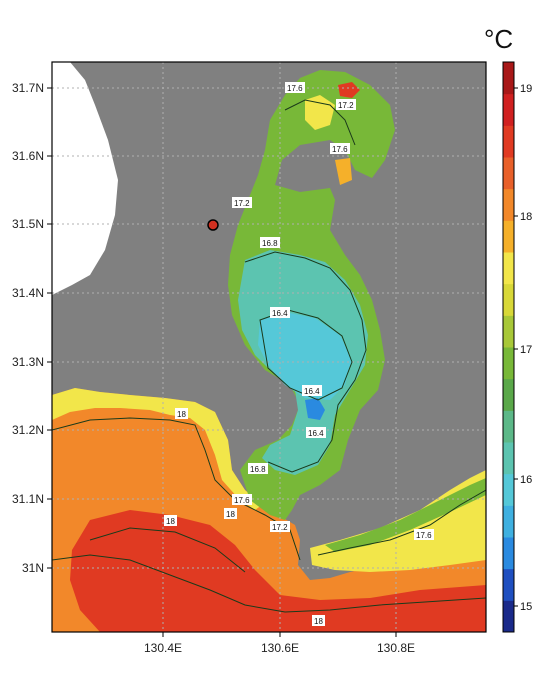 Image resolution: width=539 pixels, height=697 pixels. What do you see at coordinates (315, 409) in the screenshot?
I see `bay-water-cold-spot` at bounding box center [315, 409].